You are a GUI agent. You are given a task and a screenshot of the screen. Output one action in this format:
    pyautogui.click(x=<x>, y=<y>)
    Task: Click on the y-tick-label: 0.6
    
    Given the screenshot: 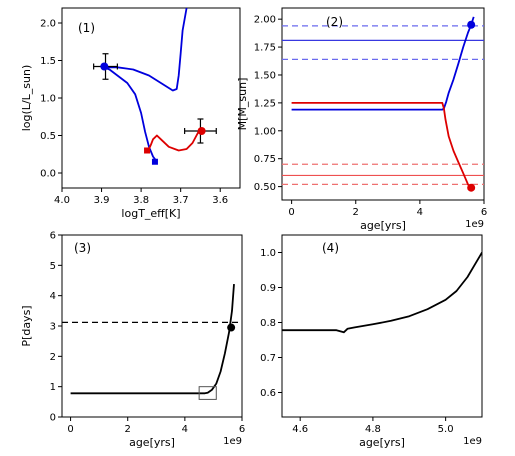 What is the action you would take?
    pyautogui.click(x=268, y=393)
    